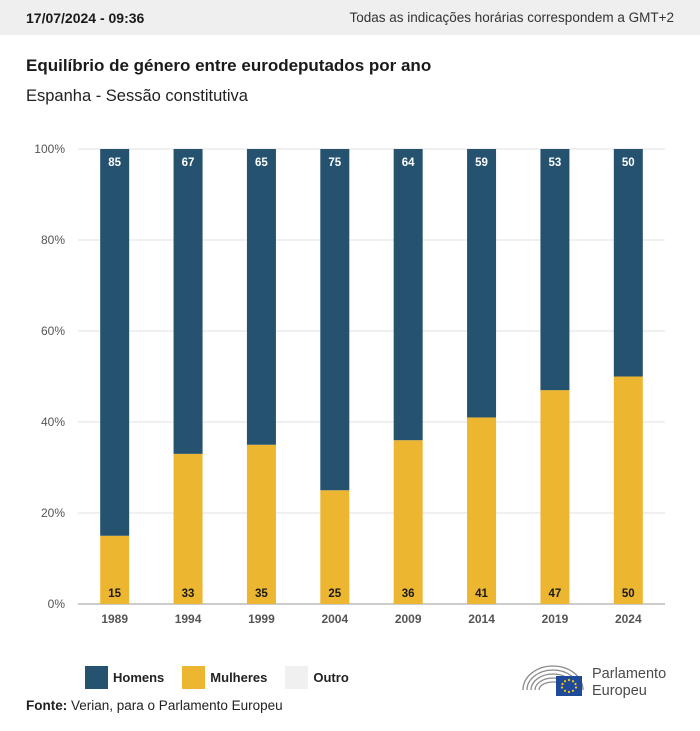 Image resolution: width=700 pixels, height=731 pixels. I want to click on timestamp: 17/07/2024 - 09:36, so click(85, 17).